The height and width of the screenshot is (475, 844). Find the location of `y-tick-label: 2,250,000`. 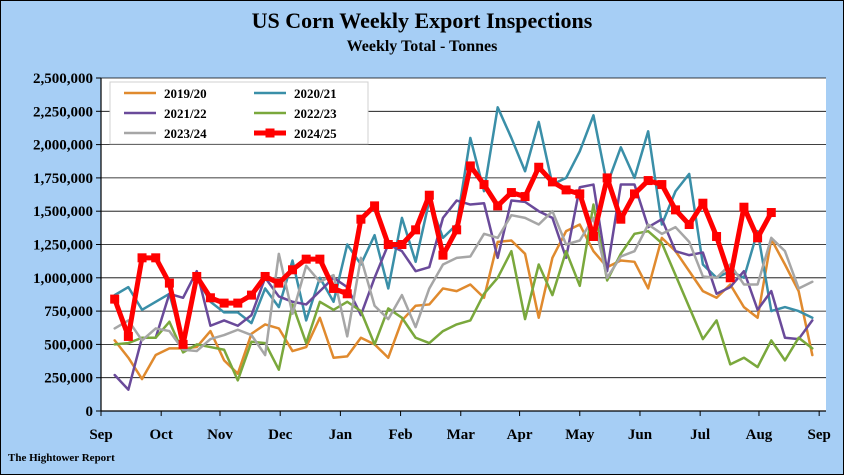

y-tick-label: 2,250,000 is located at coordinates (63, 112).